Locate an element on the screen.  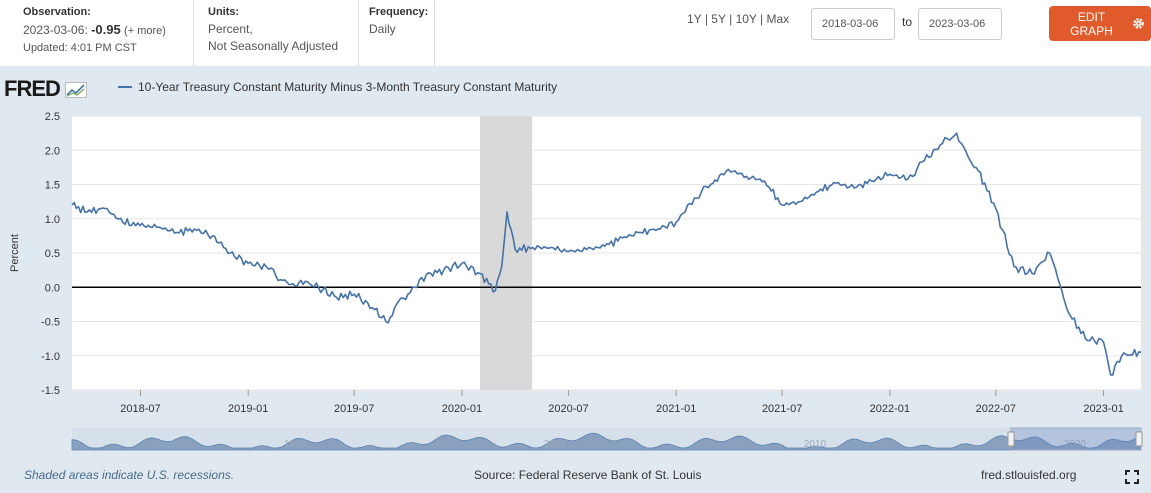
navigator-label: 2000 is located at coordinates (555, 444).